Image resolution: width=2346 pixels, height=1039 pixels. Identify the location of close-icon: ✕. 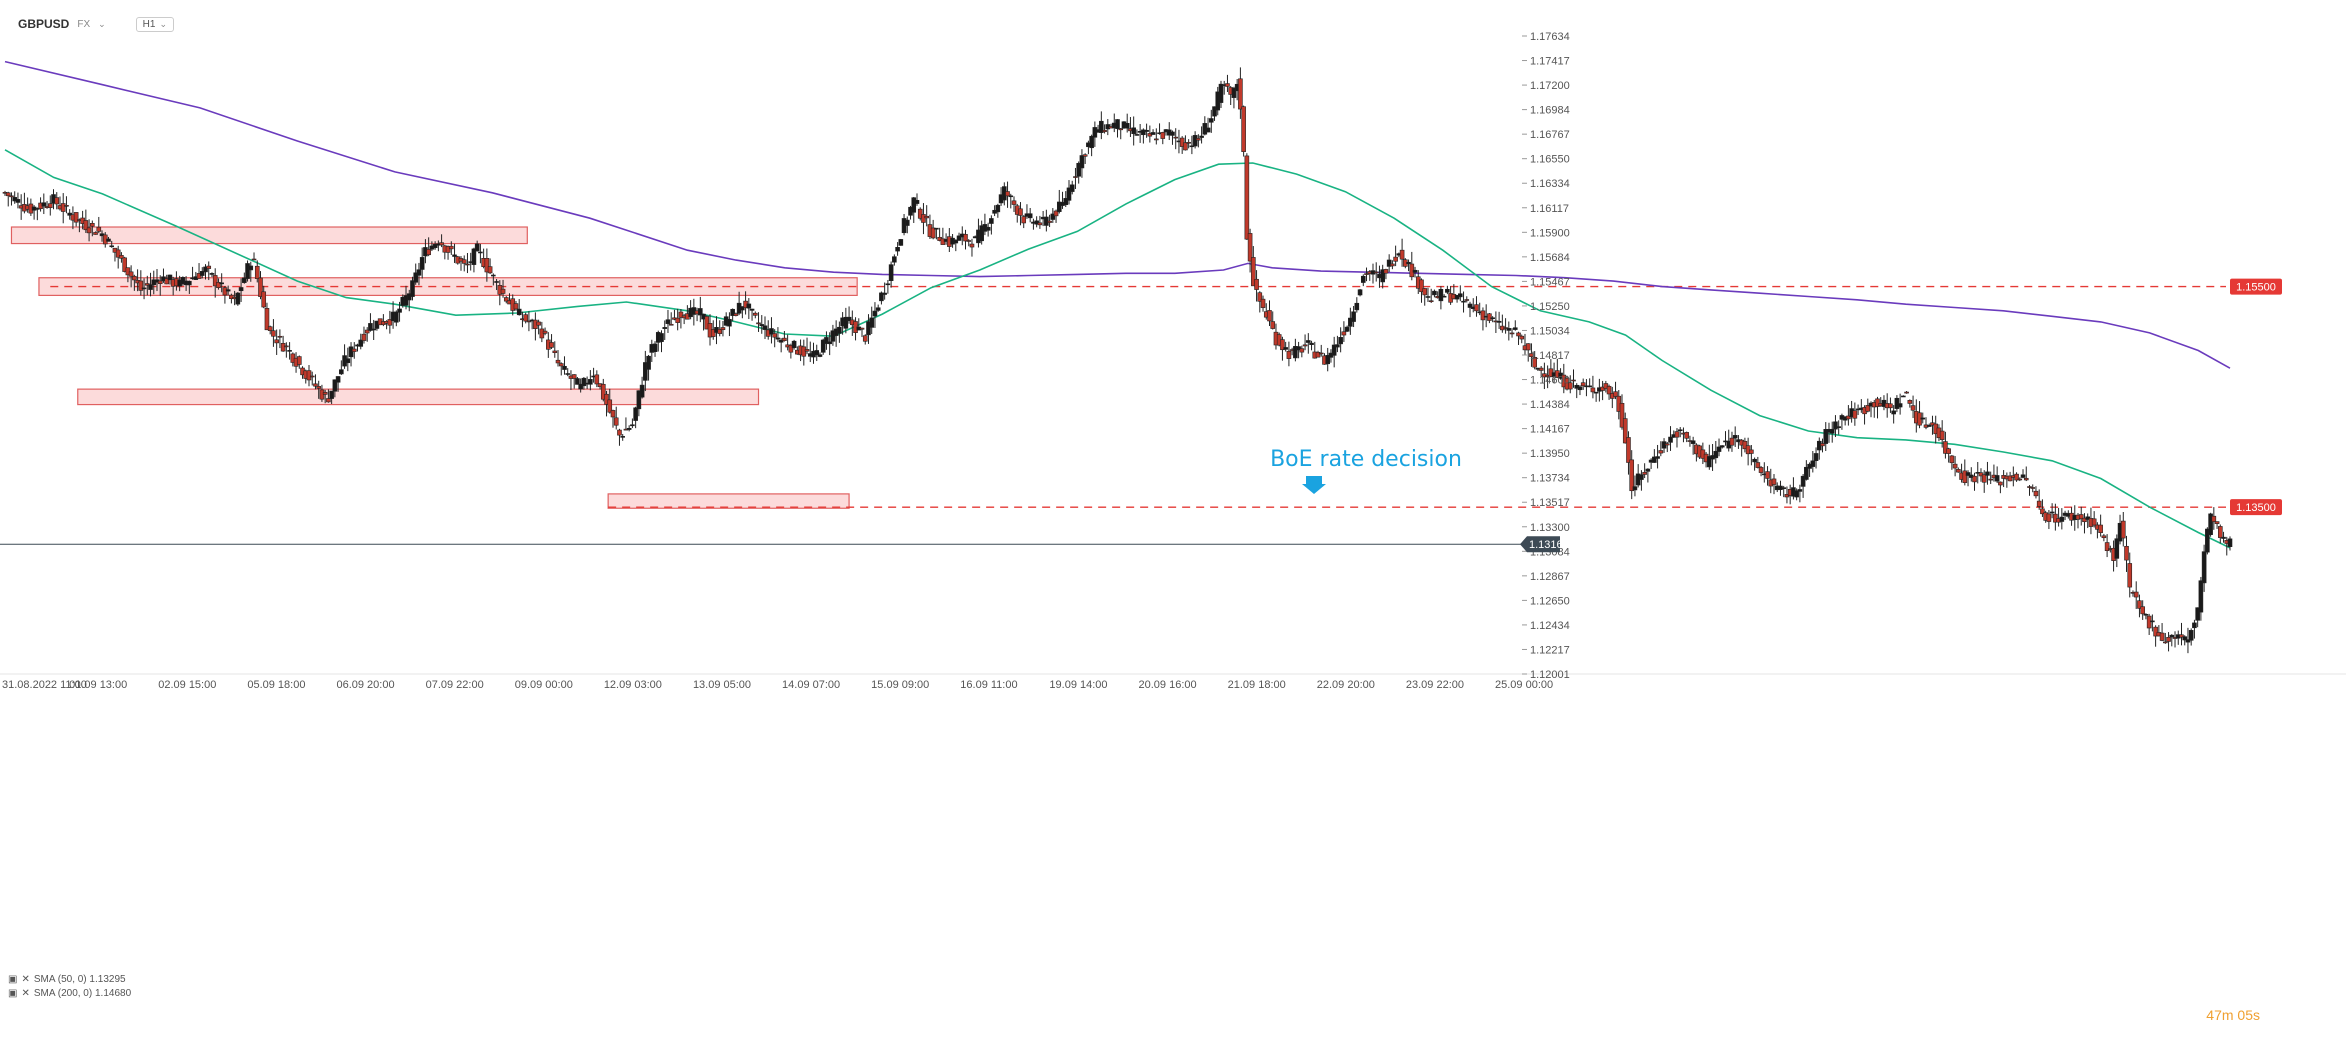
(25, 993).